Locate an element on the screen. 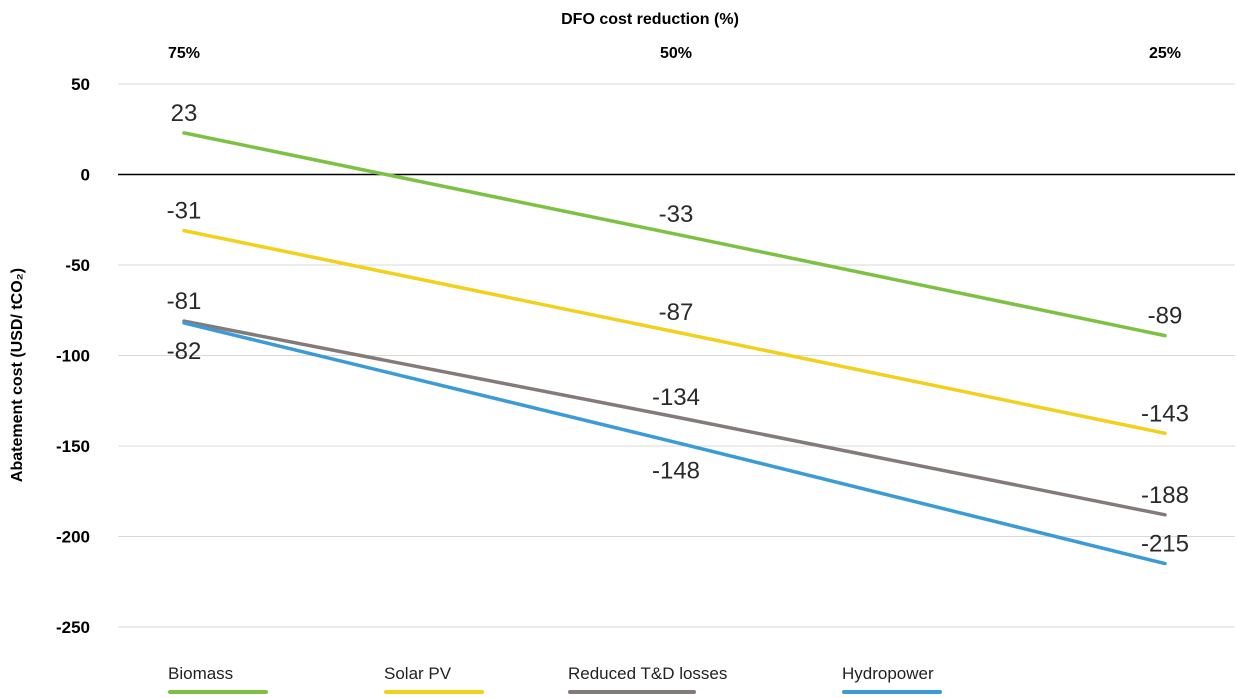 Image resolution: width=1238 pixels, height=698 pixels. data-label: 23 is located at coordinates (184, 113).